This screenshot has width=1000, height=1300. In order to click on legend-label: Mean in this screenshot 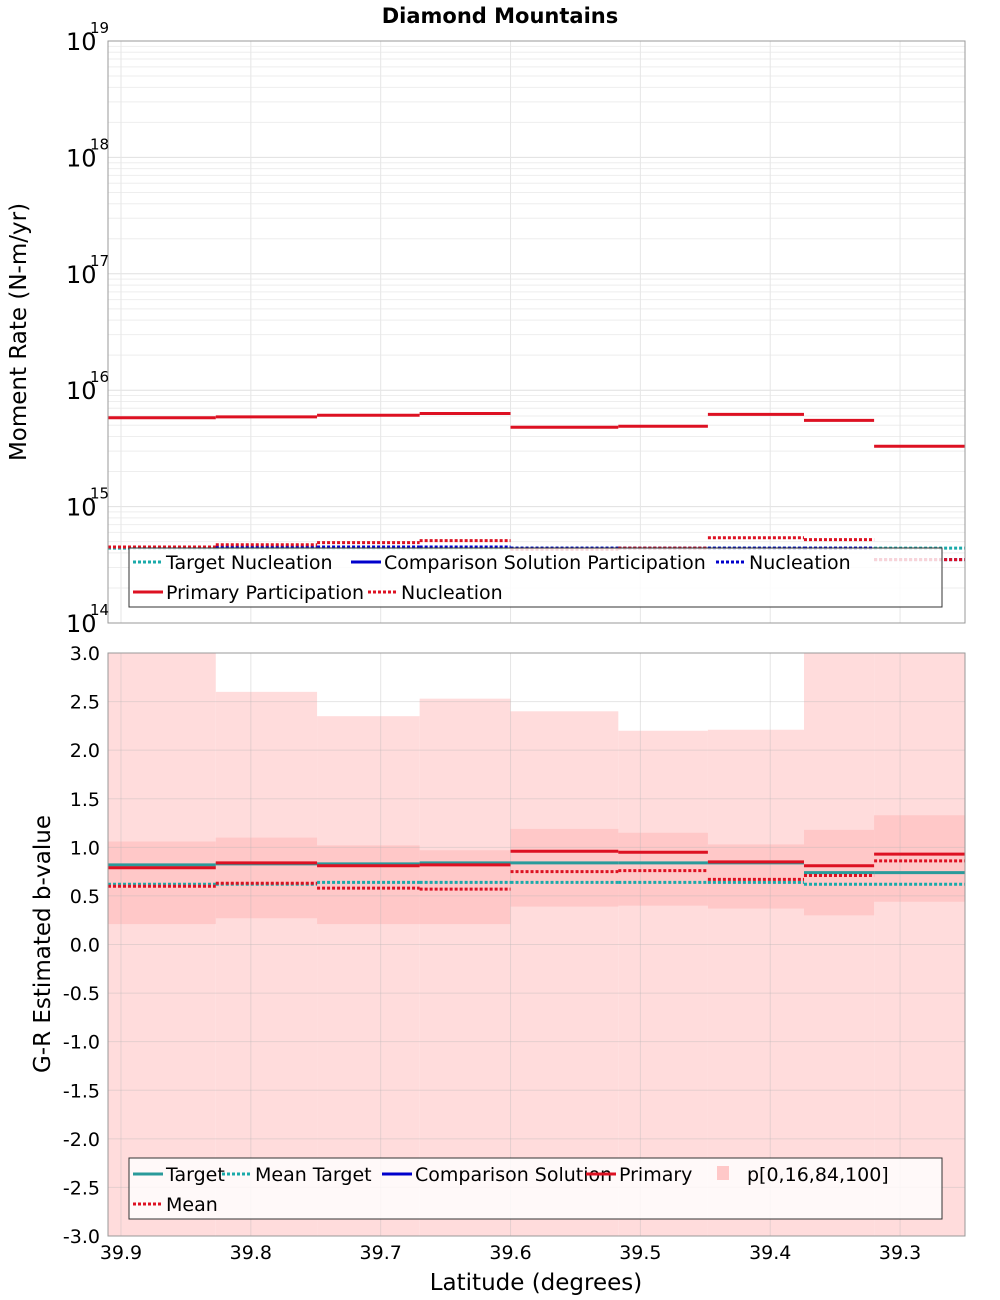, I will do `click(192, 1205)`.